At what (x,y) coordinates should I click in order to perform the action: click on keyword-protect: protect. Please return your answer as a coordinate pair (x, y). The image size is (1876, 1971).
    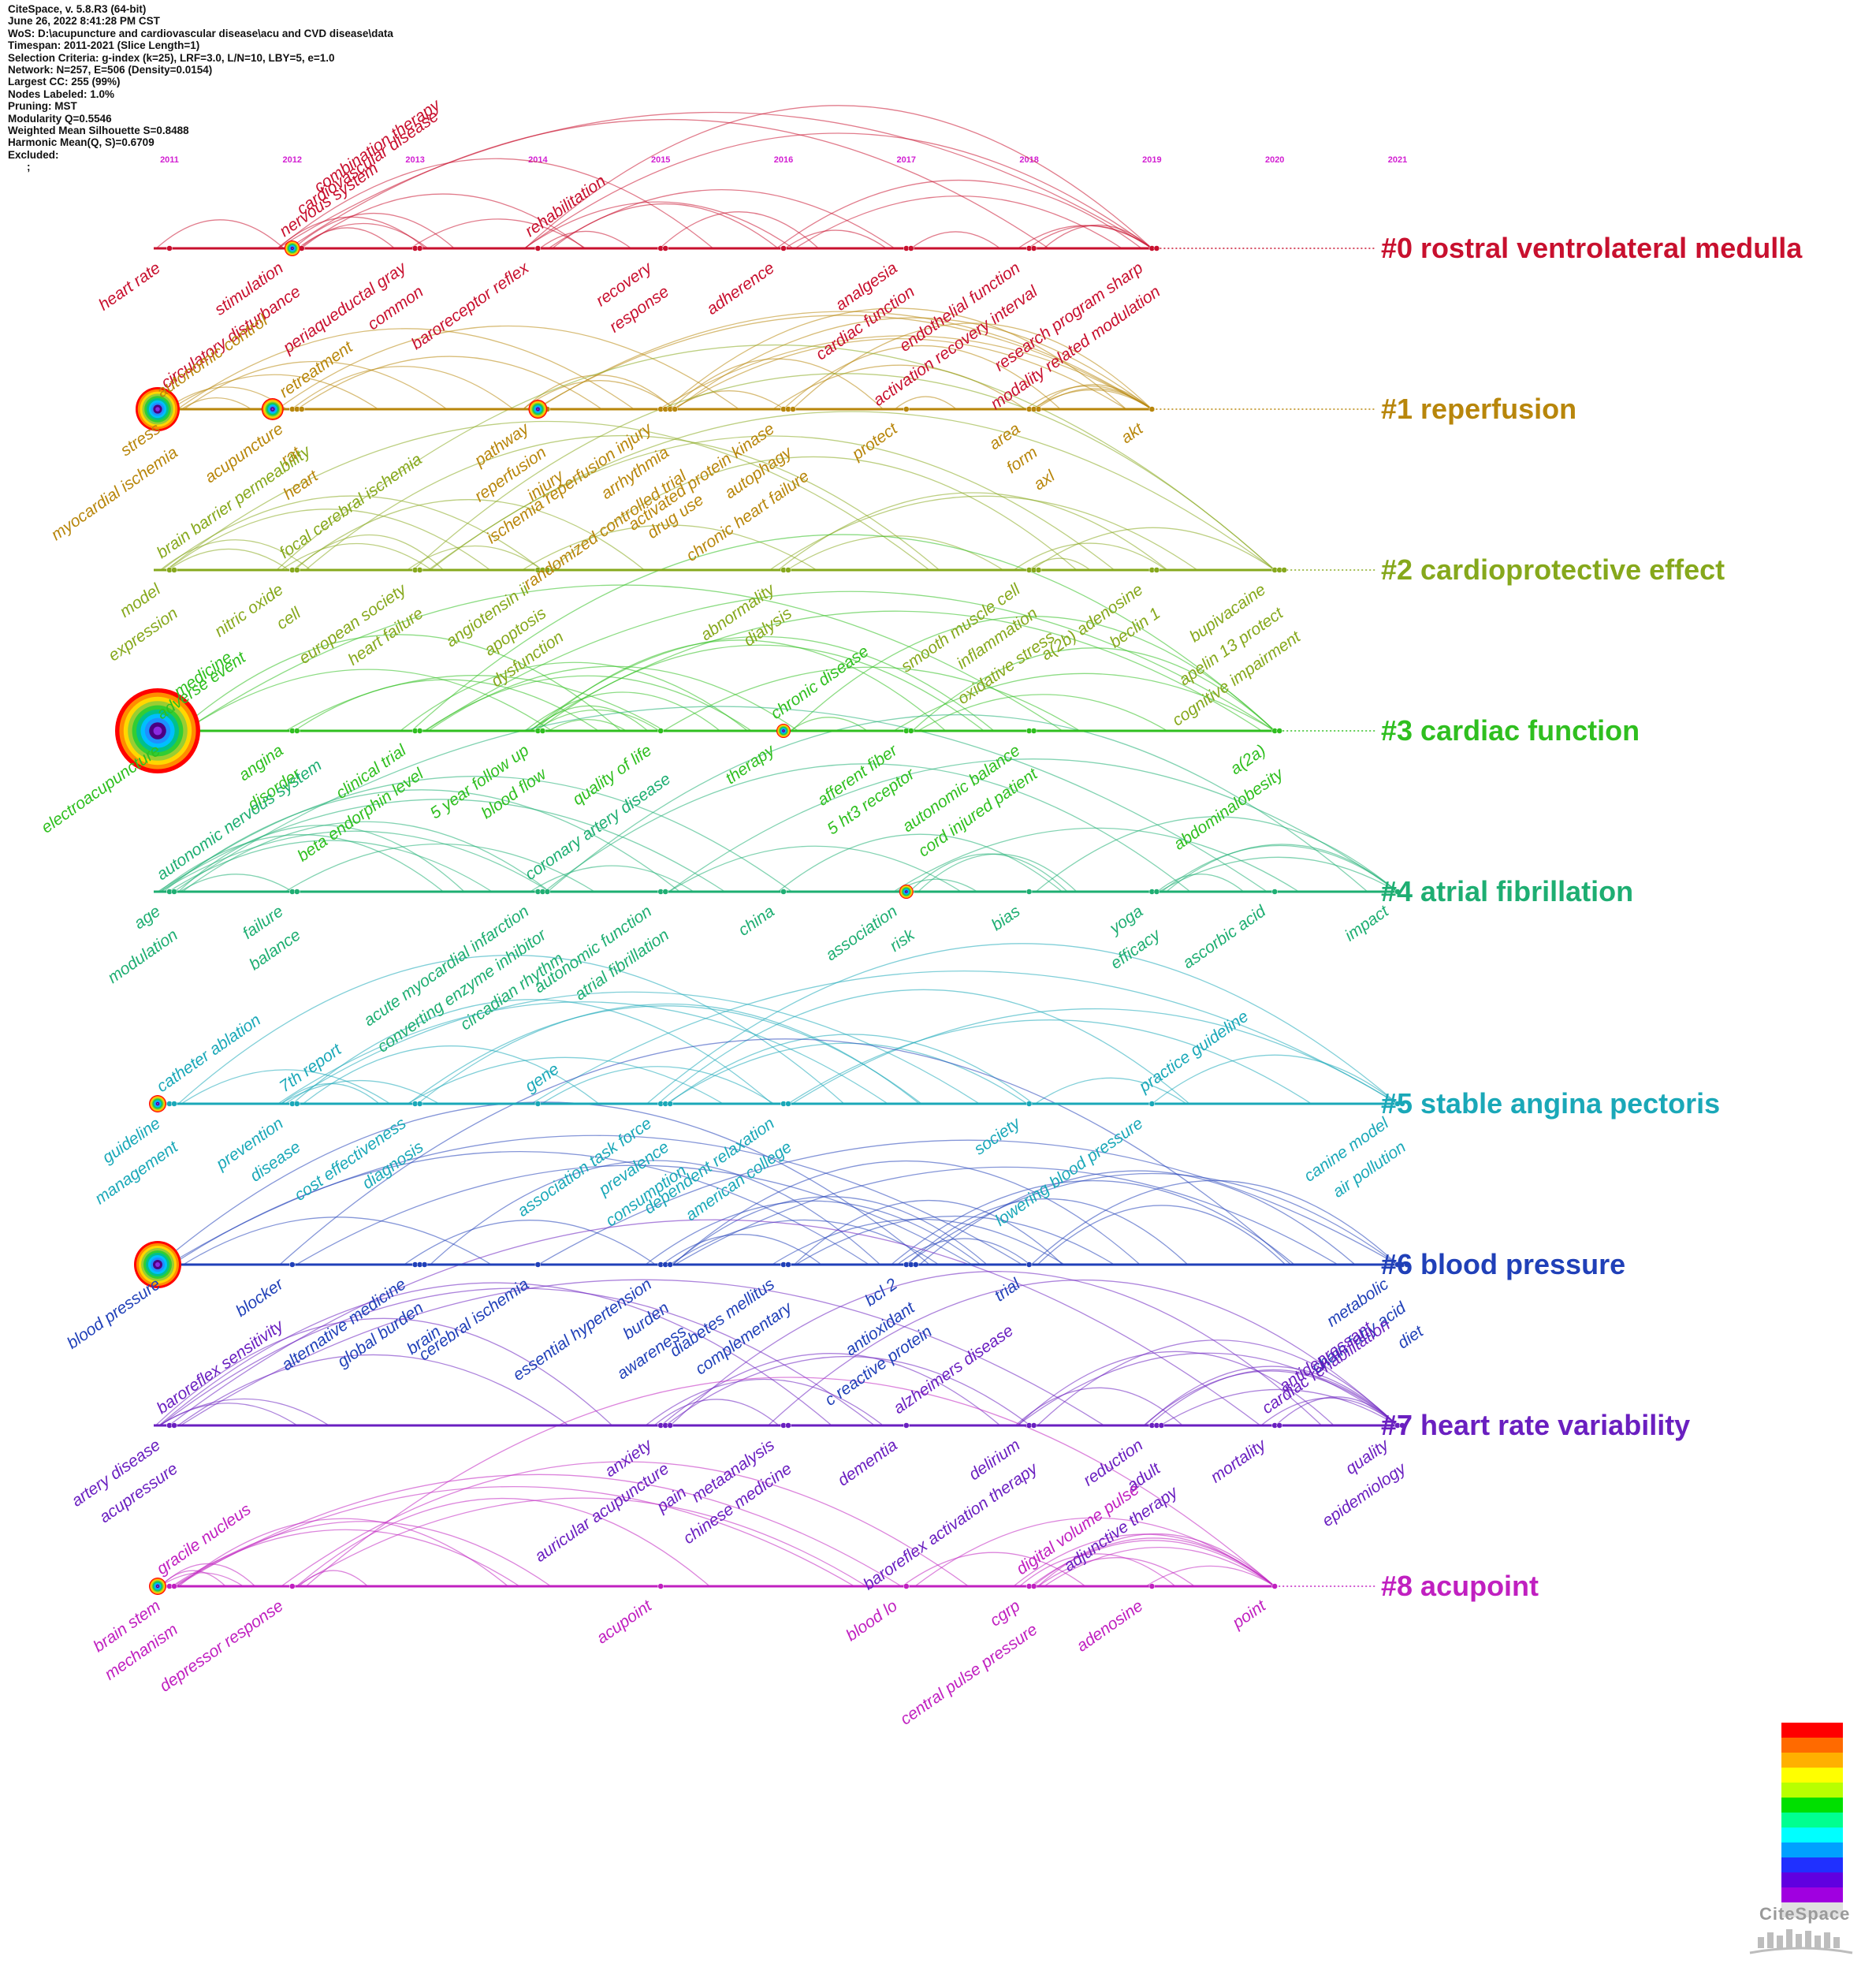
    Looking at the image, I should click on (875, 441).